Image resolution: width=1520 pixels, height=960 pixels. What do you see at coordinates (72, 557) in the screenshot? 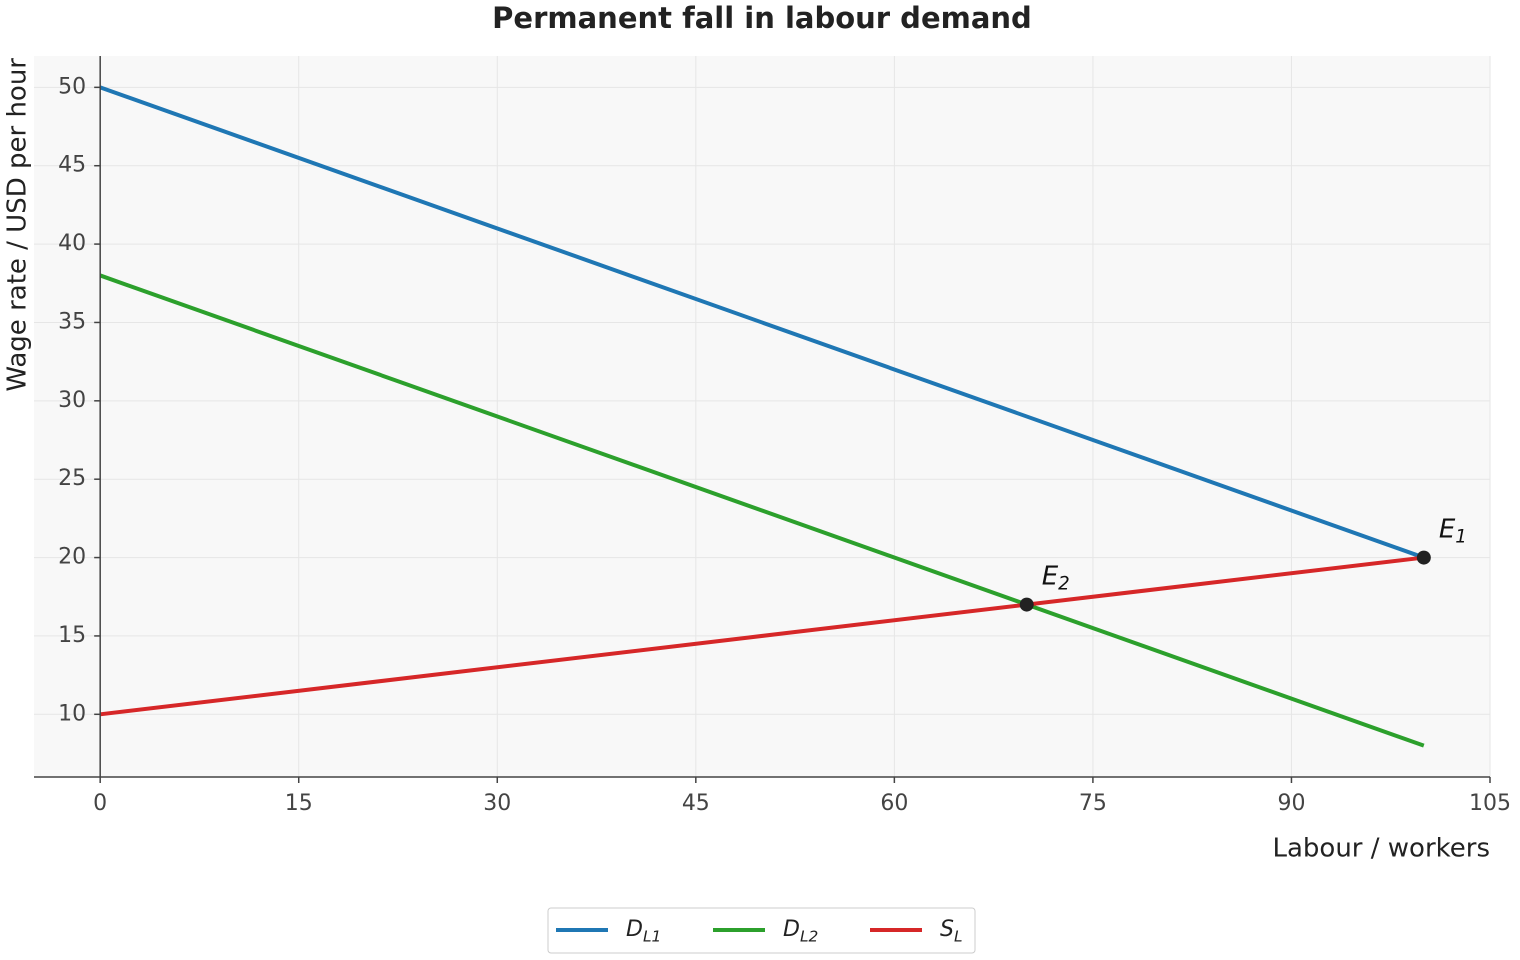
I see `y-tick-label: 20` at bounding box center [72, 557].